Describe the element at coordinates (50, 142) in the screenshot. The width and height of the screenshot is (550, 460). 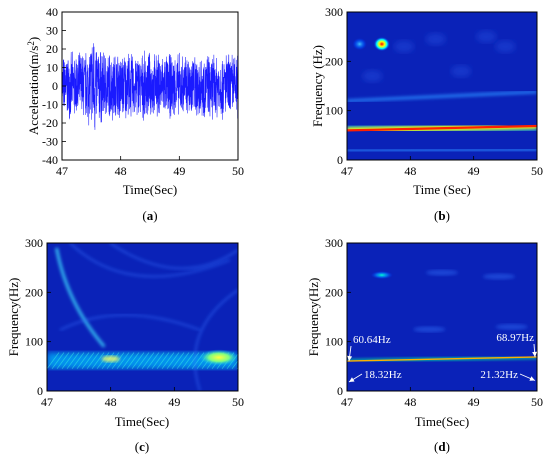
I see `y-tick-label: -30` at that location.